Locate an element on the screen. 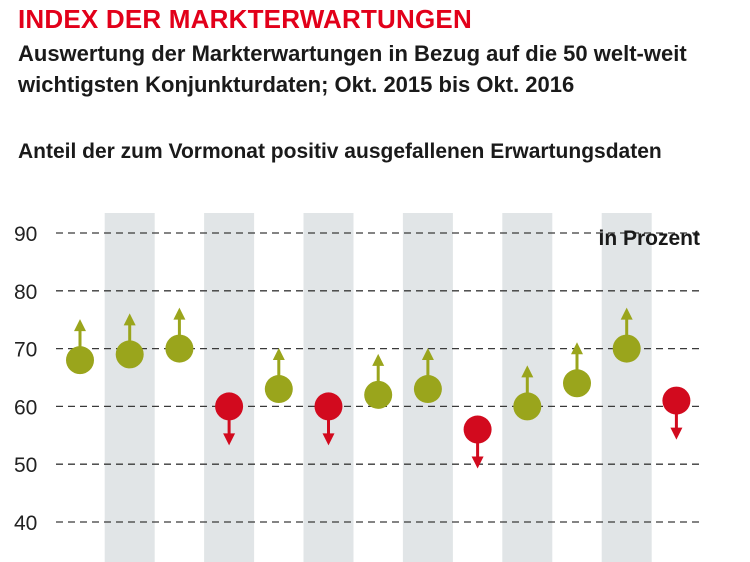 The image size is (750, 562). chart-title: INDEX DER MARKTERWARTUNGEN is located at coordinates (245, 19).